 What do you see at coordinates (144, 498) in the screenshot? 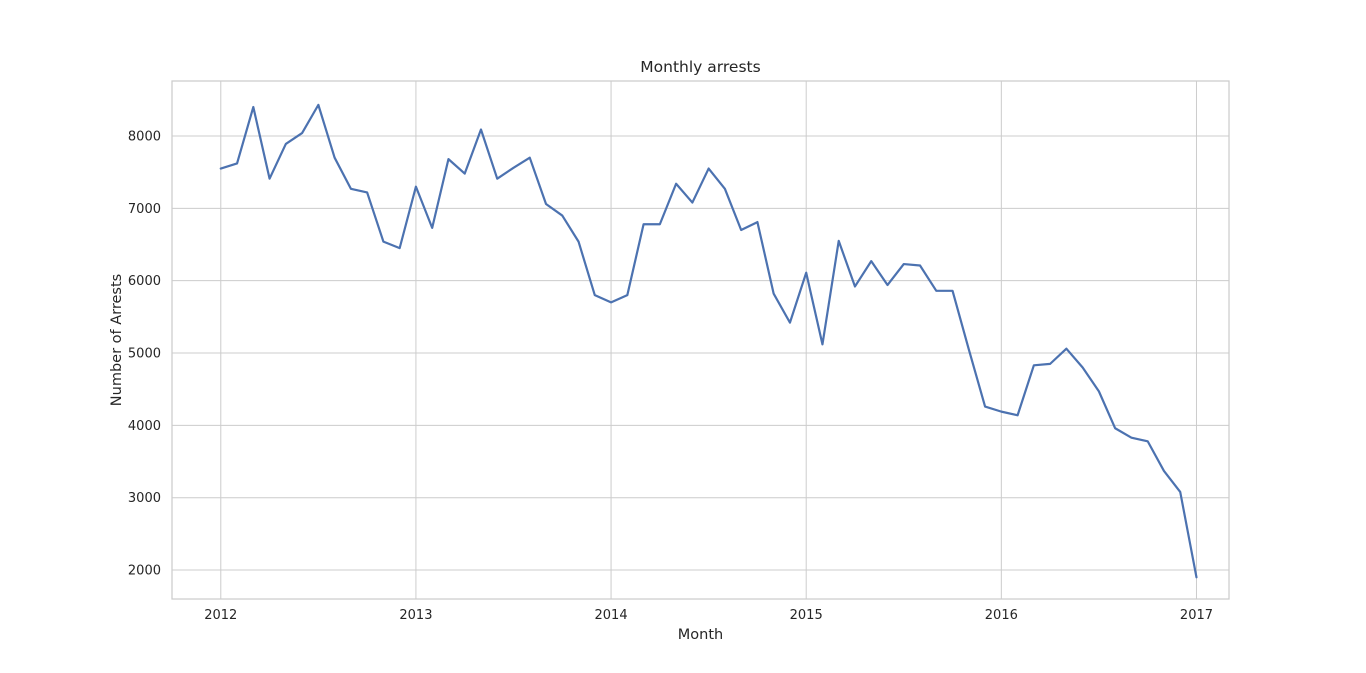
I see `y-tick-label: 3000` at bounding box center [144, 498].